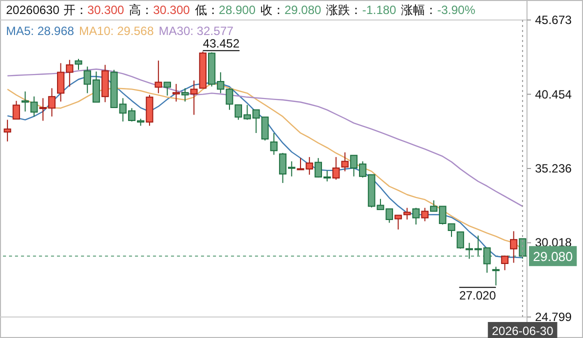 This screenshot has width=583, height=338. Describe the element at coordinates (33, 10) in the screenshot. I see `chart-title: 20260630` at that location.